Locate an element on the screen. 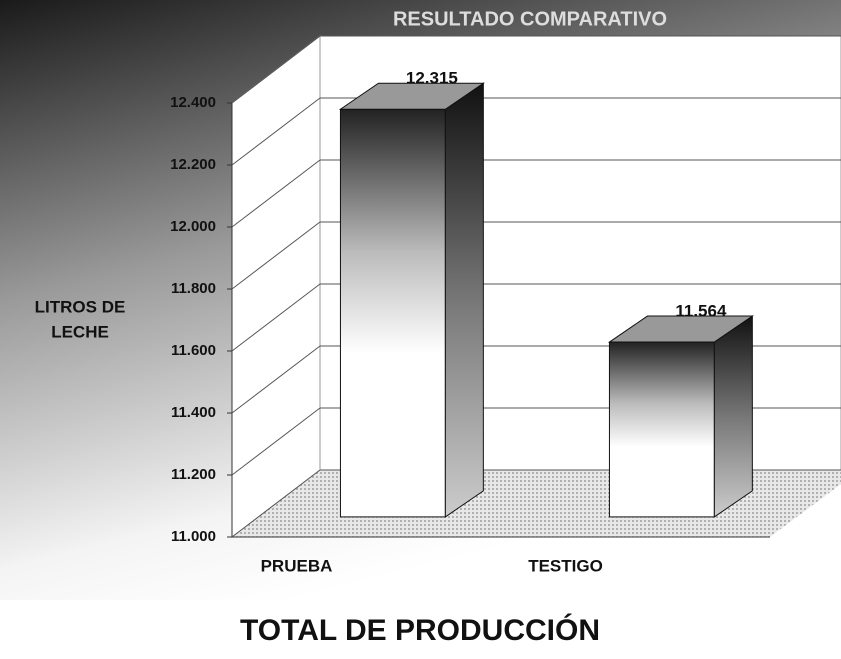 This screenshot has height=659, width=841. x-tick-label: TESTIGO is located at coordinates (565, 565).